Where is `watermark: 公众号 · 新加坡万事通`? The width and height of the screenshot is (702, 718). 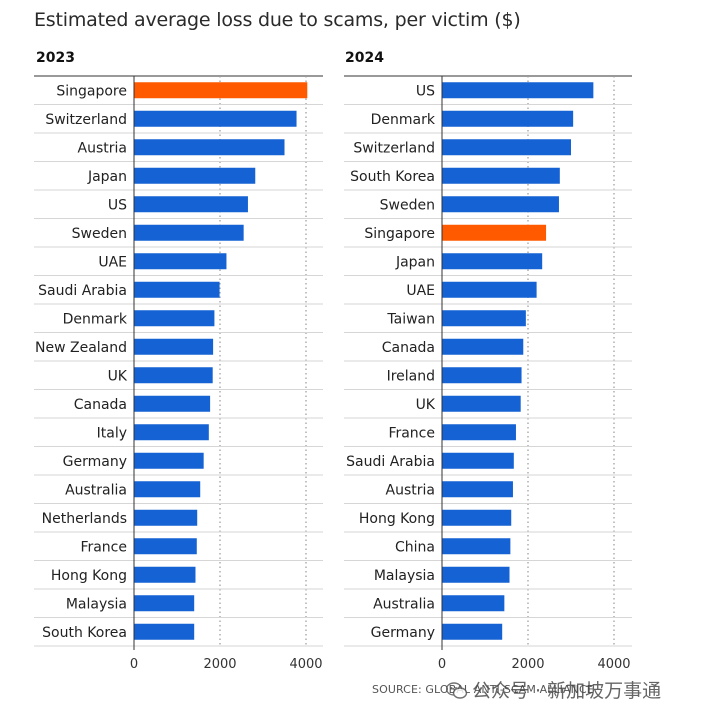 watermark: 公众号 · 新加坡万事通 is located at coordinates (553, 689).